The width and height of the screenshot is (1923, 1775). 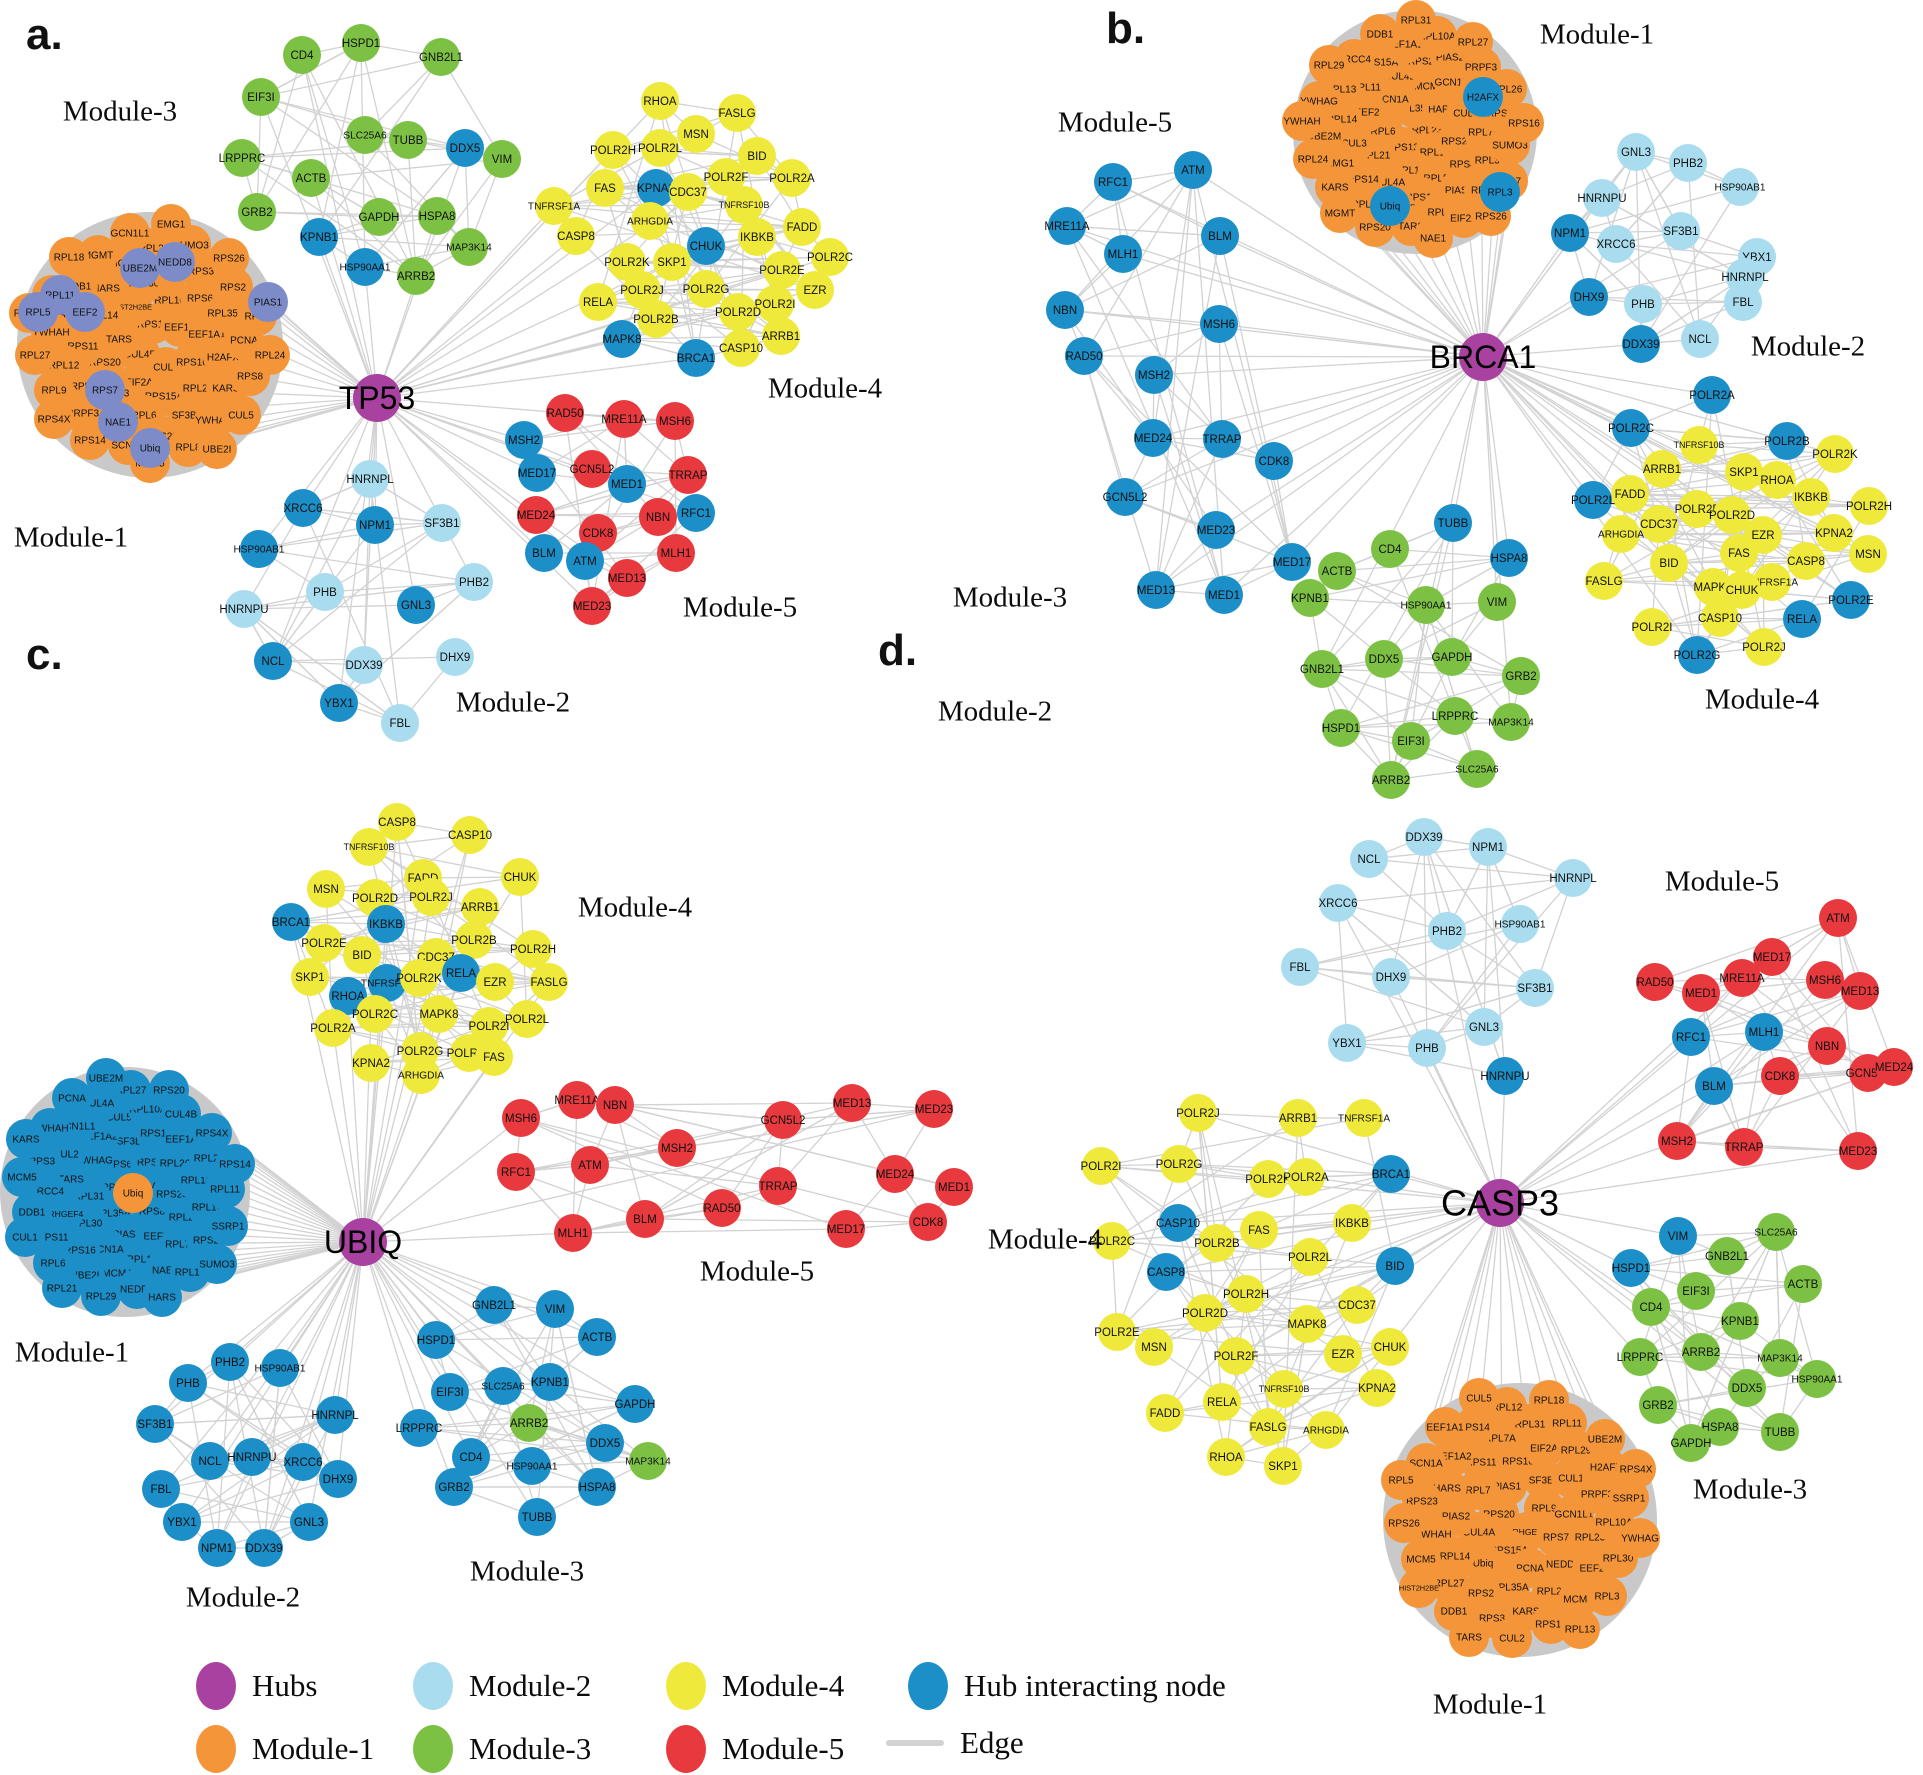 What do you see at coordinates (72, 1098) in the screenshot?
I see `node-PCNA: PCNA` at bounding box center [72, 1098].